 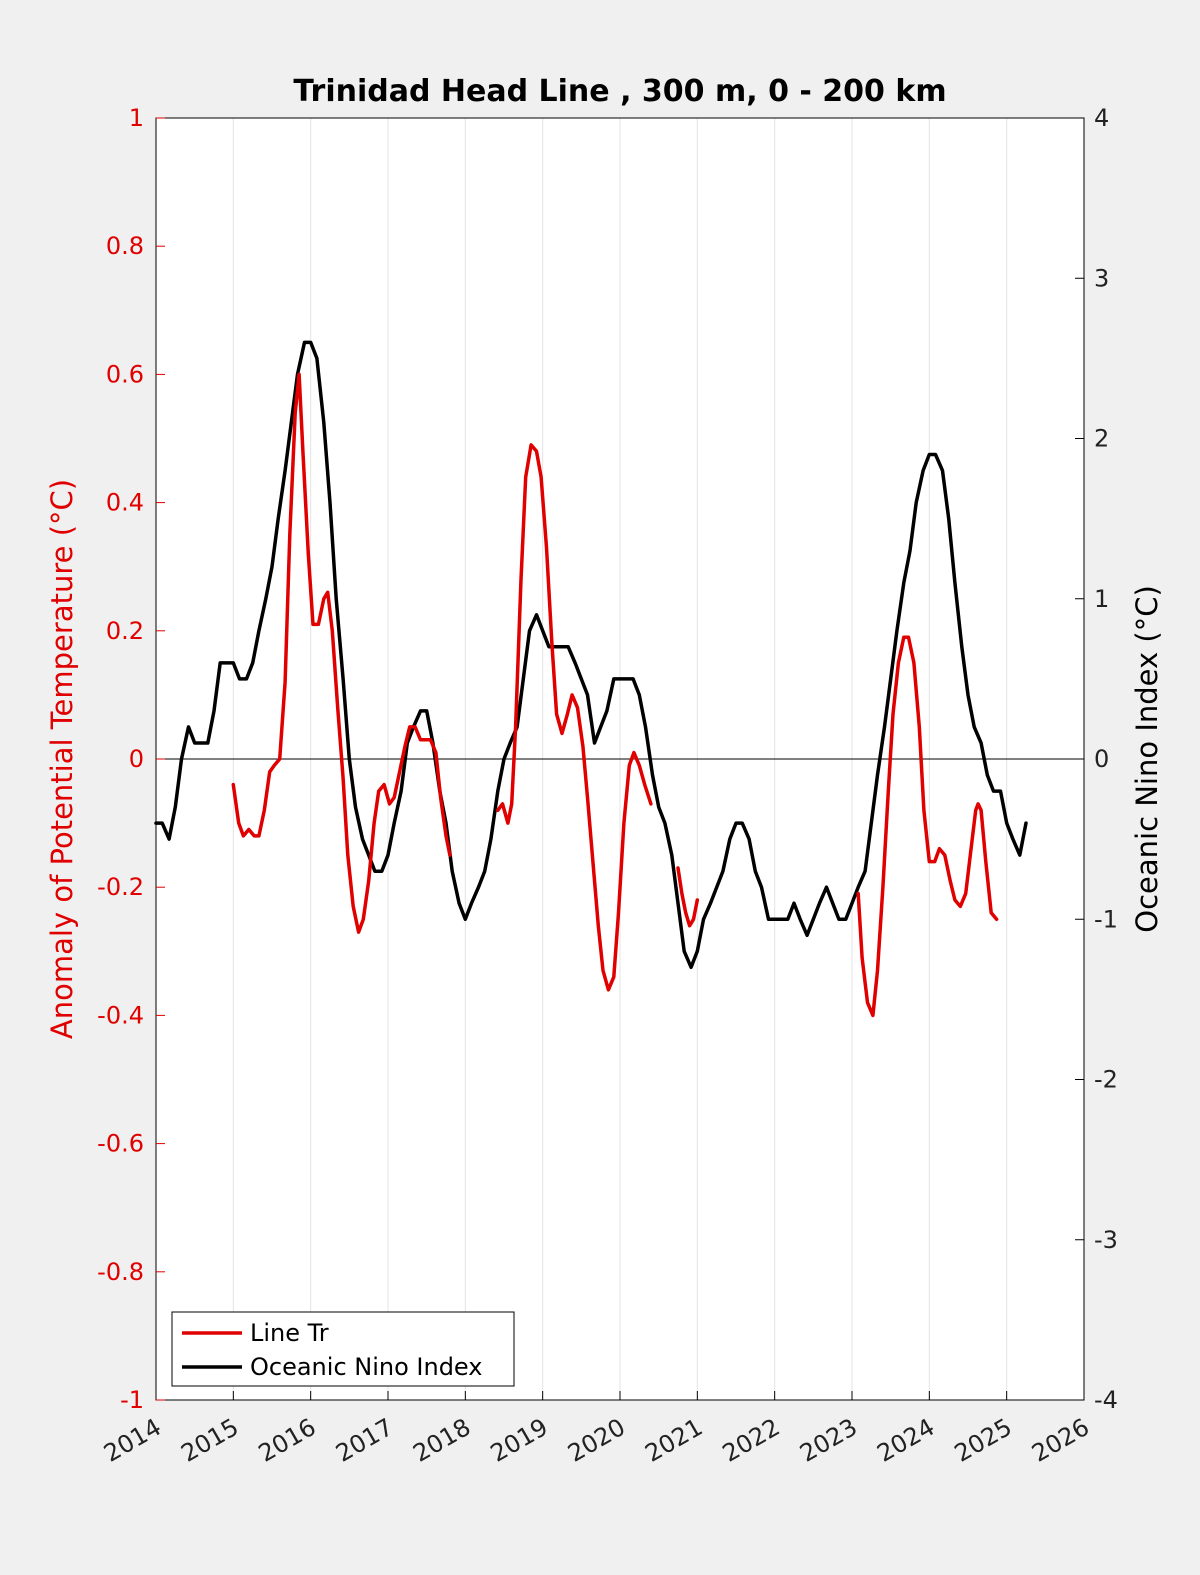 I want to click on x-tick-label: 2024, so click(x=905, y=1440).